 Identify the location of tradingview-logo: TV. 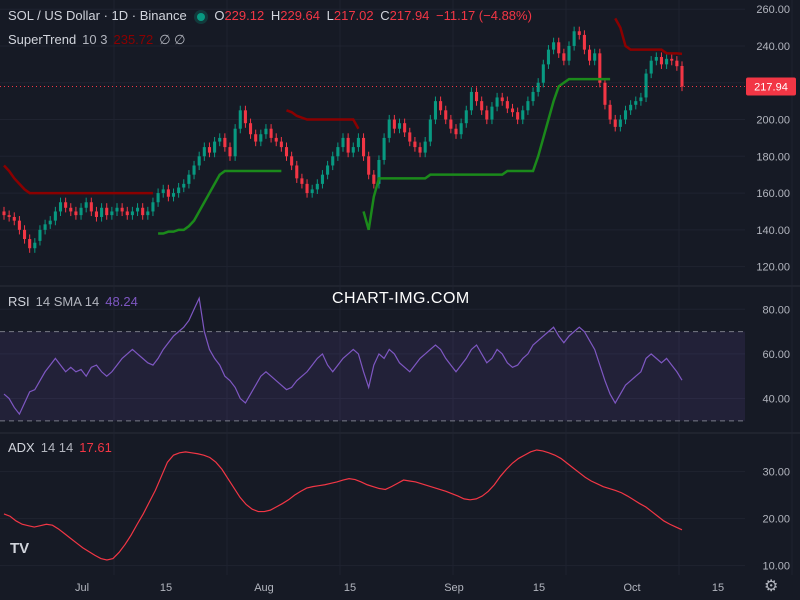
(20, 548).